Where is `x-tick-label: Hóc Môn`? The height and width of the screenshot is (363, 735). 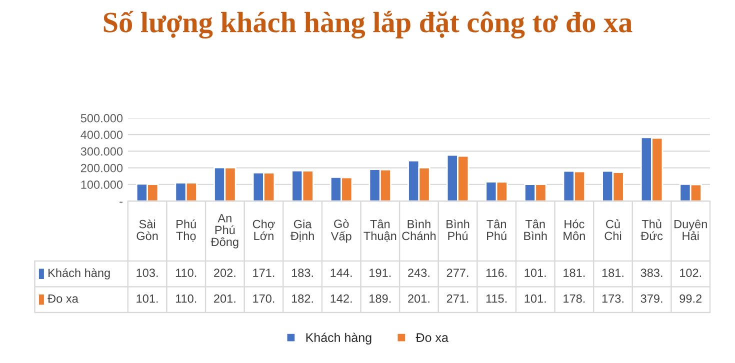
x-tick-label: Hóc Môn is located at coordinates (574, 229).